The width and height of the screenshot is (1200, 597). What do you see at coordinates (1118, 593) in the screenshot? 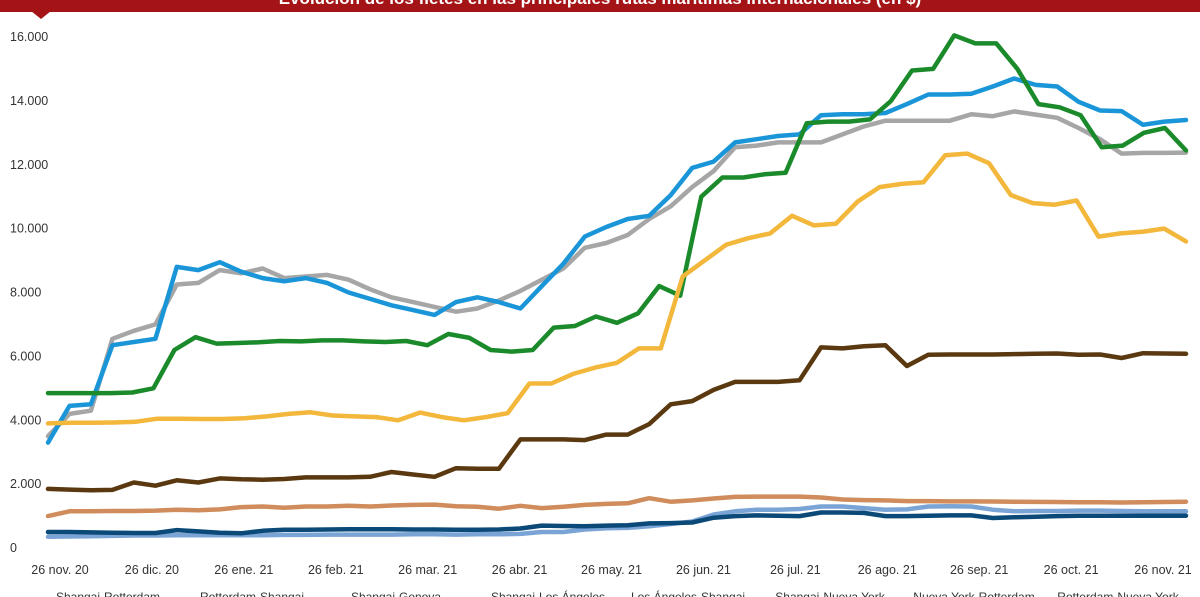
I see `legend-label: Rotterdam-Nueva York` at bounding box center [1118, 593].